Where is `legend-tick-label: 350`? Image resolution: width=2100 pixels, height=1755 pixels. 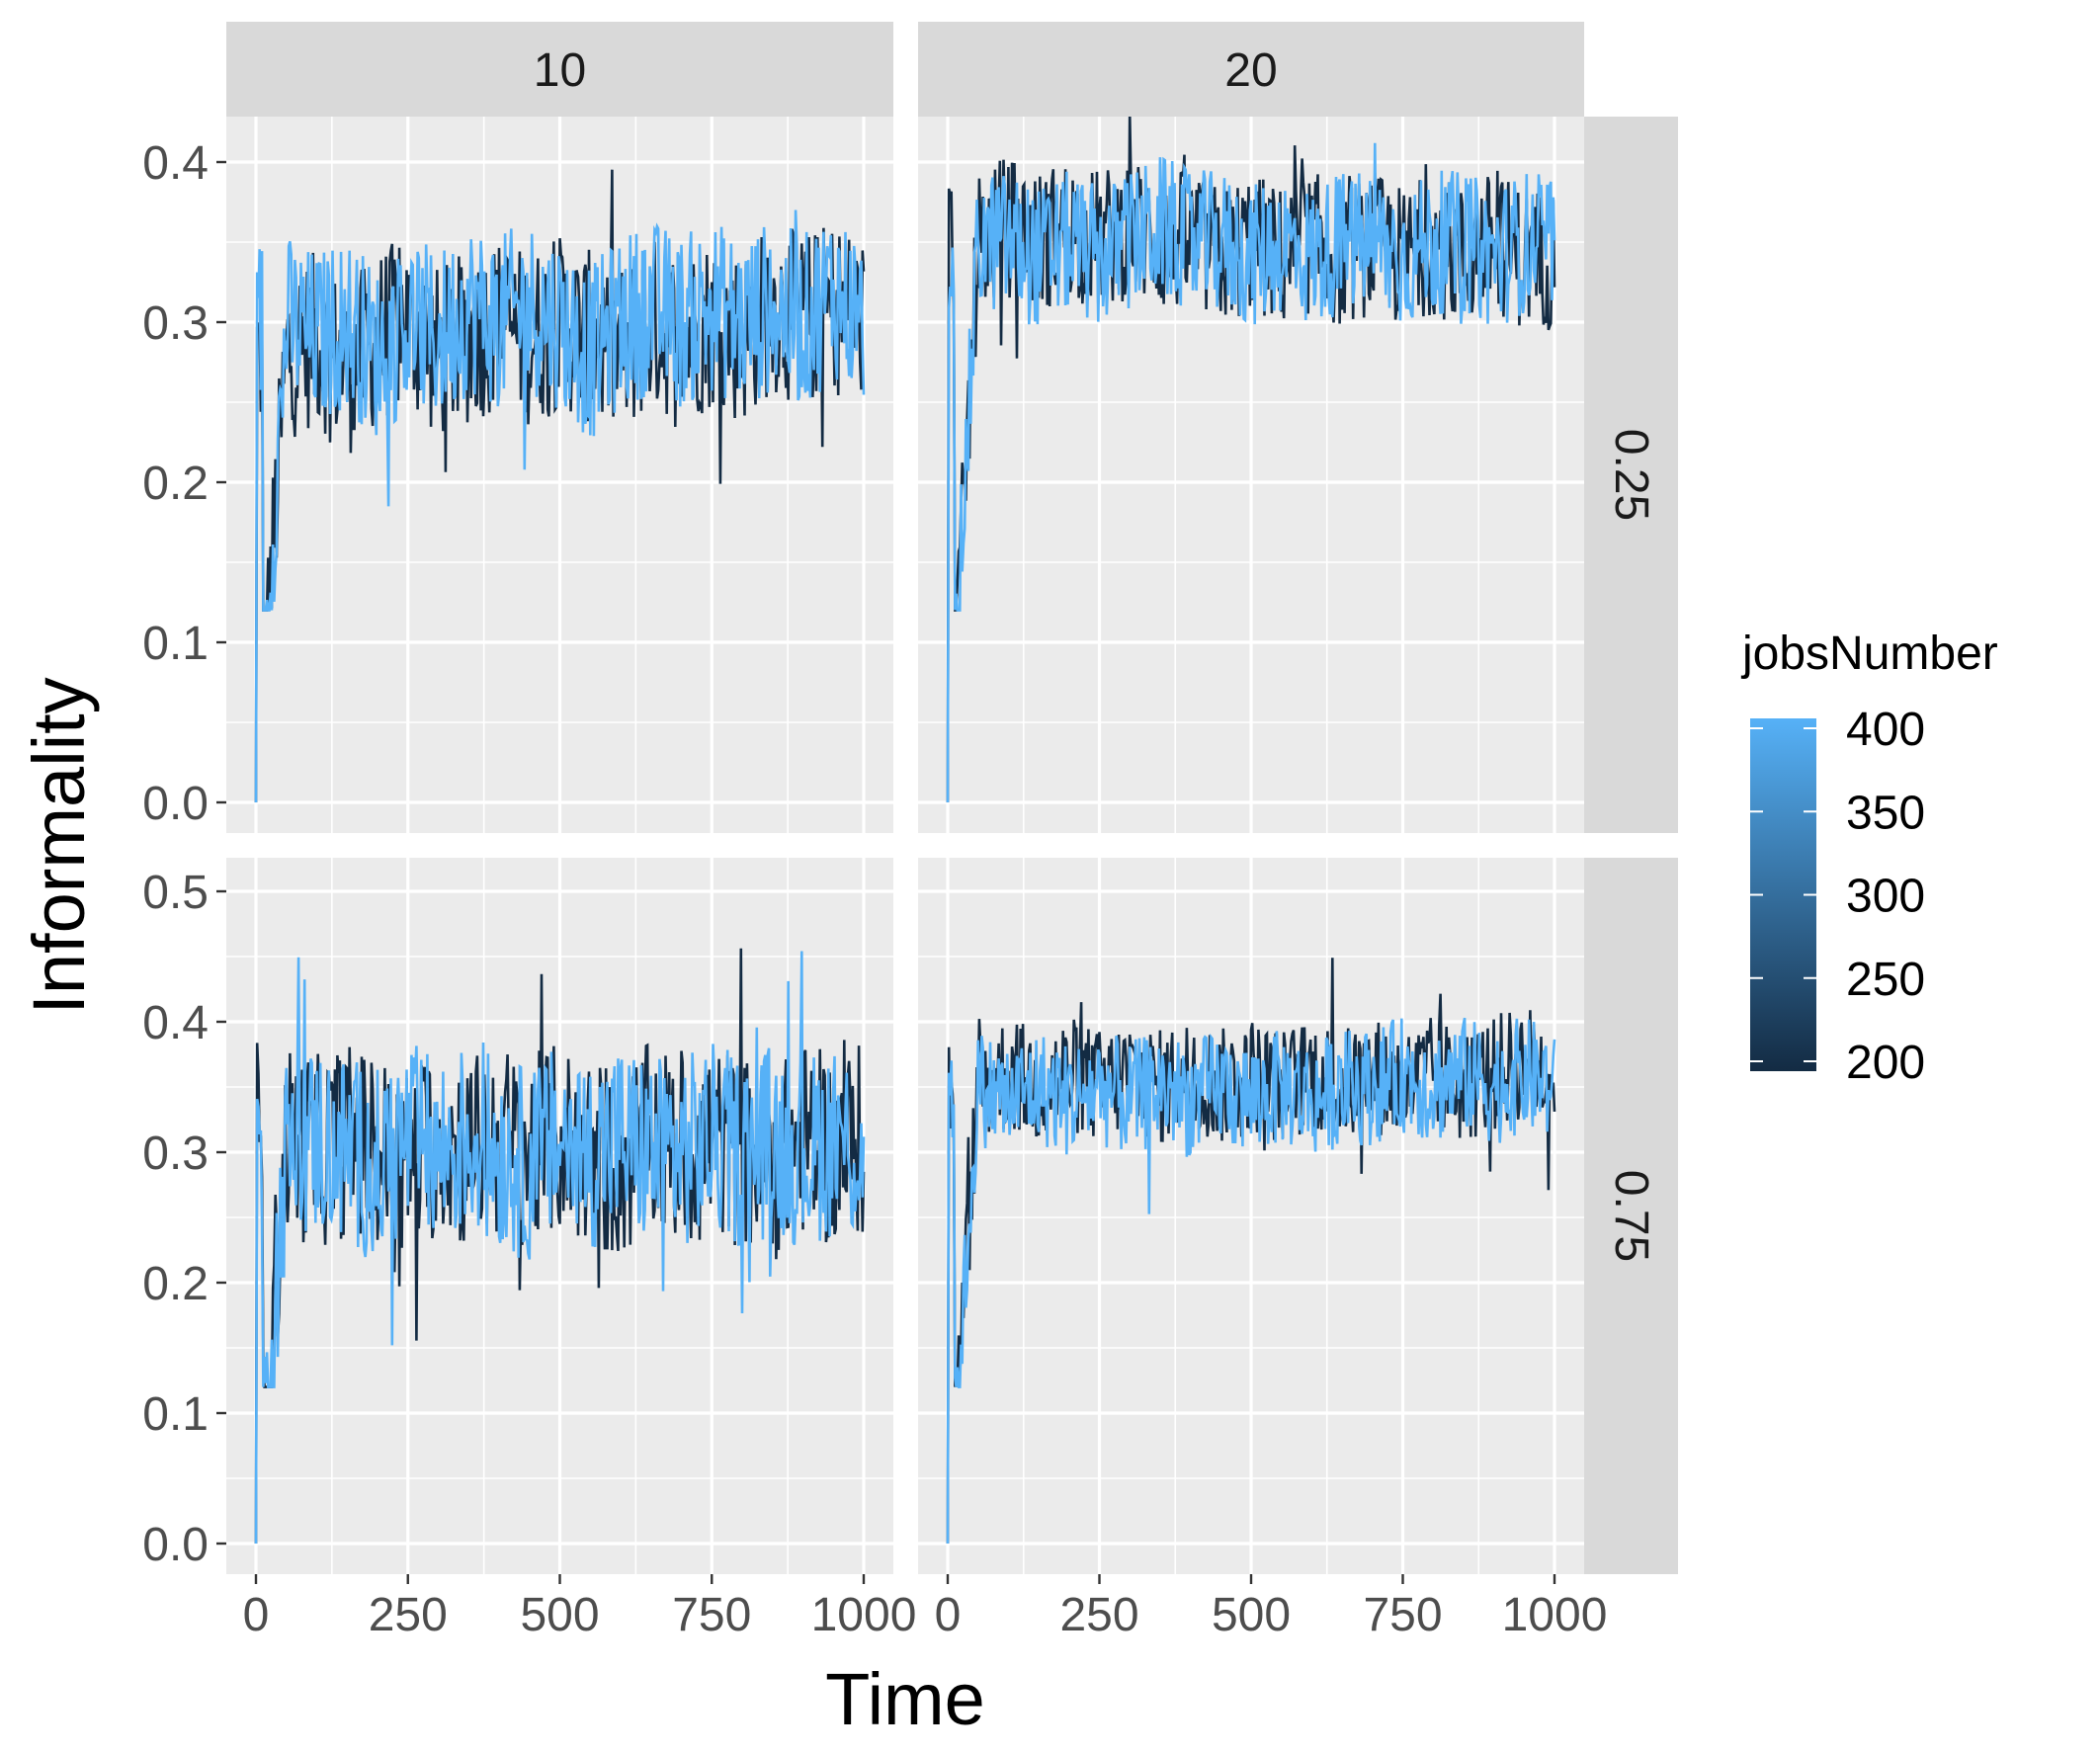 legend-tick-label: 350 is located at coordinates (1885, 813).